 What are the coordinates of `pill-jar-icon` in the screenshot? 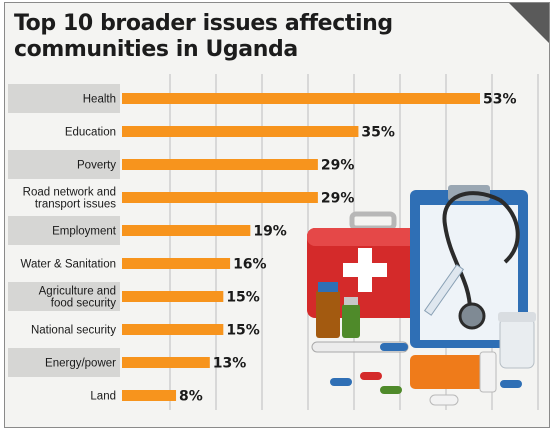 It's located at (517, 340).